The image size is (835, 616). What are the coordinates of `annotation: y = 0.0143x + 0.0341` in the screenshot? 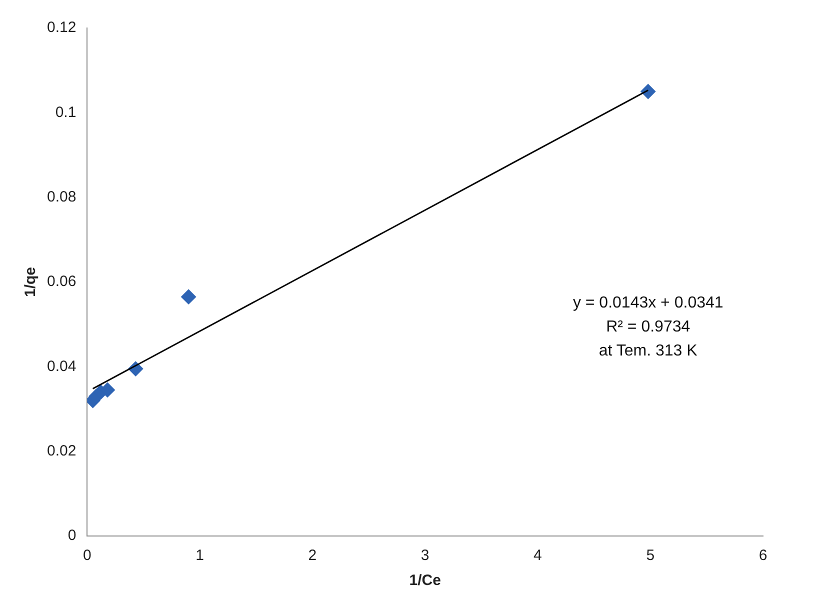 It's located at (648, 303).